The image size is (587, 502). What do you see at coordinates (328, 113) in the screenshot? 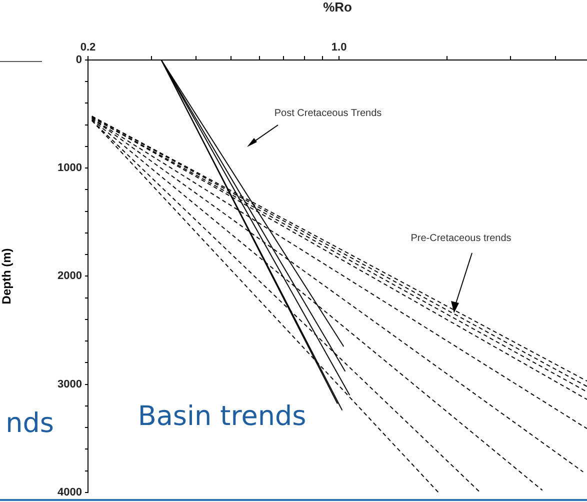
I see `annotation: Post Cretaceous Trends` at bounding box center [328, 113].